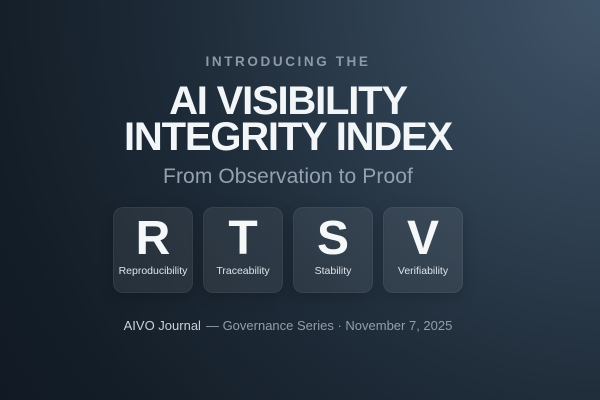 This screenshot has width=600, height=400. What do you see at coordinates (243, 271) in the screenshot?
I see `pillar-label-traceability: Traceability` at bounding box center [243, 271].